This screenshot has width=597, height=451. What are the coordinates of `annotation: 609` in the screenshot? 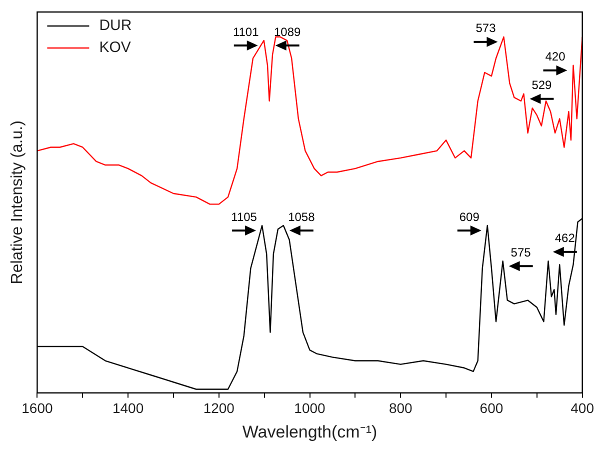 It's located at (469, 217).